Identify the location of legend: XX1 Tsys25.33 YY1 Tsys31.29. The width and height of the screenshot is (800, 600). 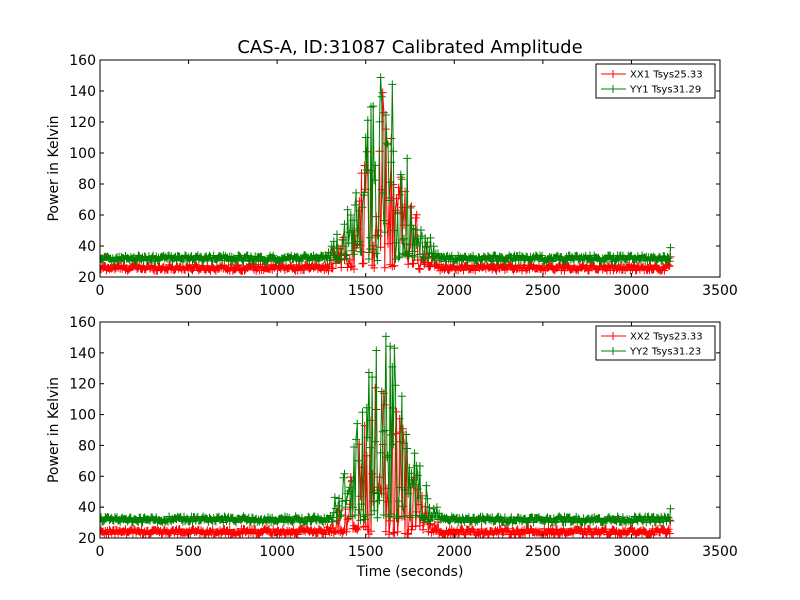
(655, 81).